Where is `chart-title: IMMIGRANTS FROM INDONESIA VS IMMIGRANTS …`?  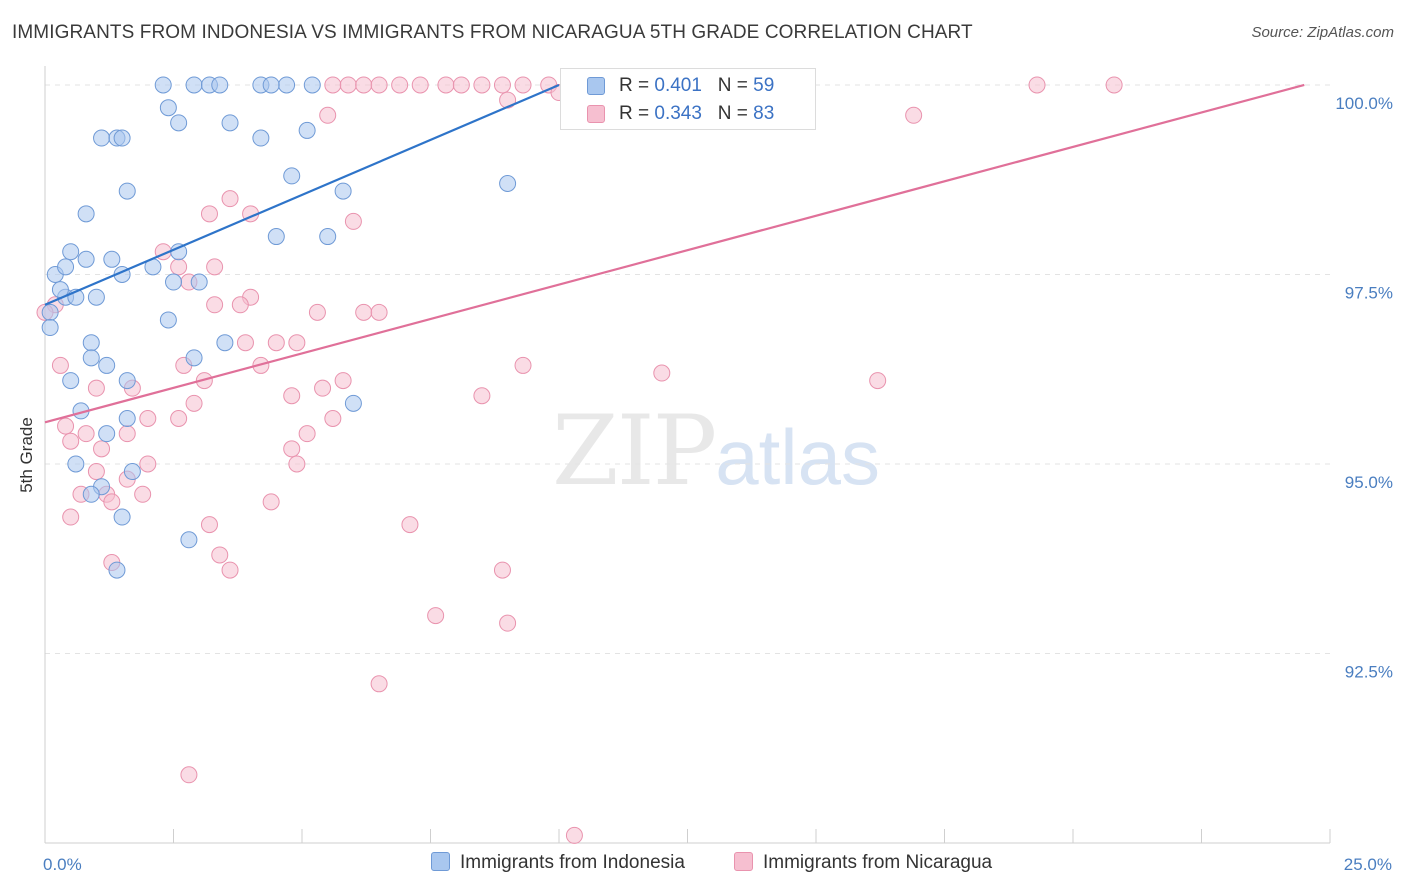 chart-title: IMMIGRANTS FROM INDONESIA VS IMMIGRANTS … is located at coordinates (492, 32).